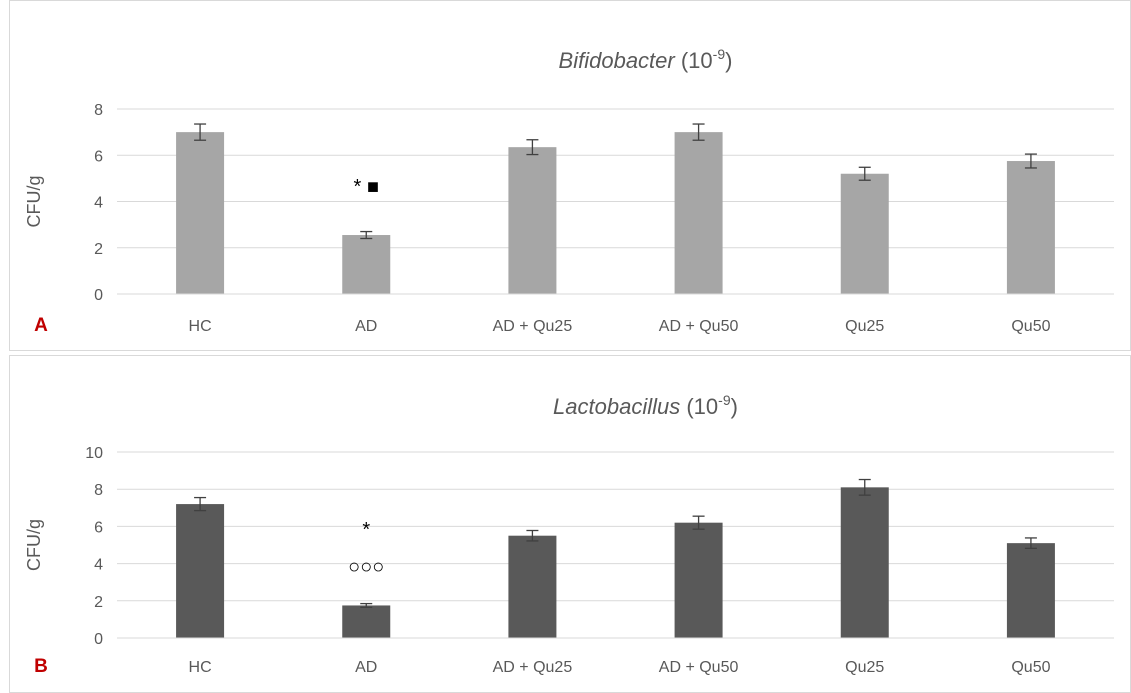  I want to click on significance-marker: * ■, so click(366, 187).